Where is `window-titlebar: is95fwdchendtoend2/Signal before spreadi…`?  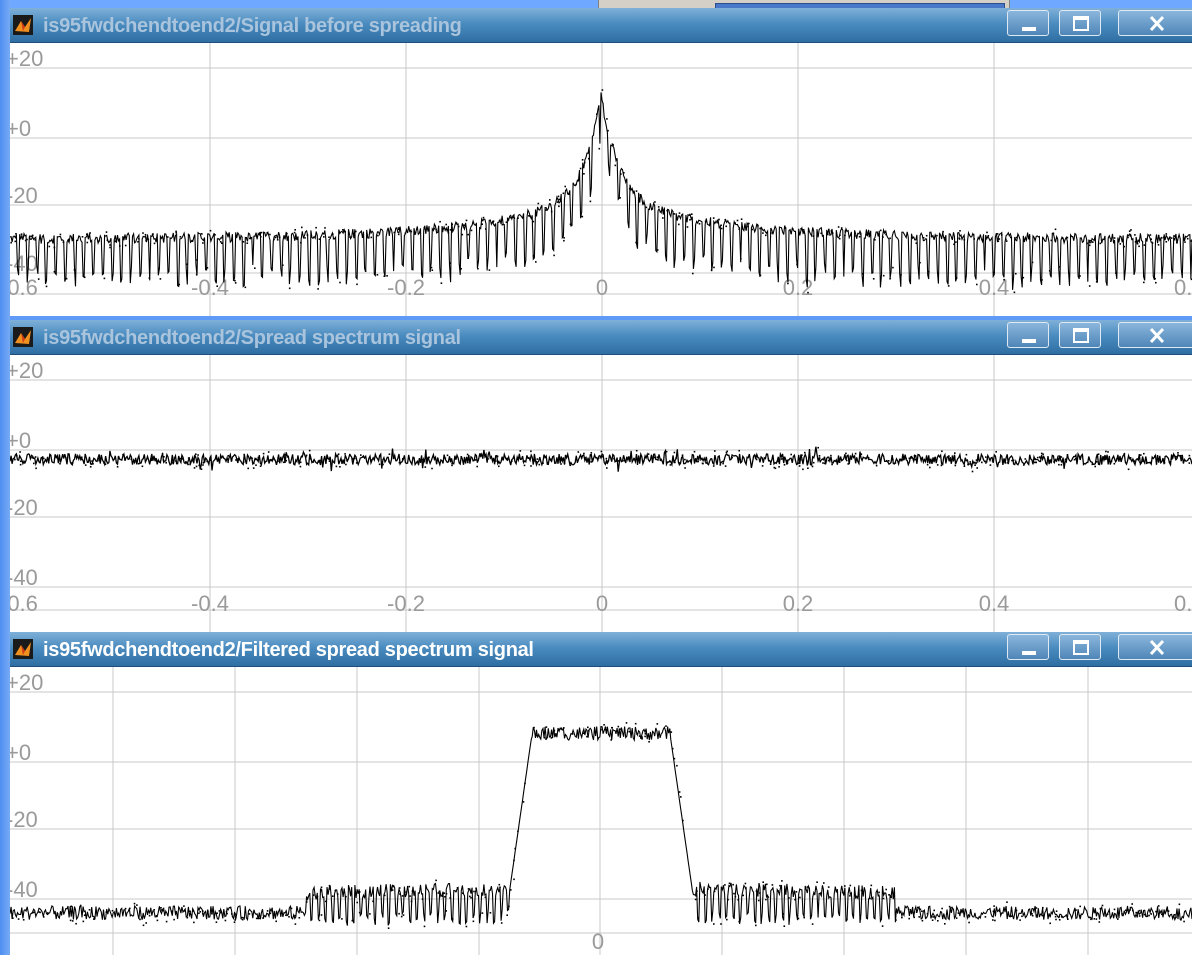
window-titlebar: is95fwdchendtoend2/Signal before spreadi… is located at coordinates (601, 25).